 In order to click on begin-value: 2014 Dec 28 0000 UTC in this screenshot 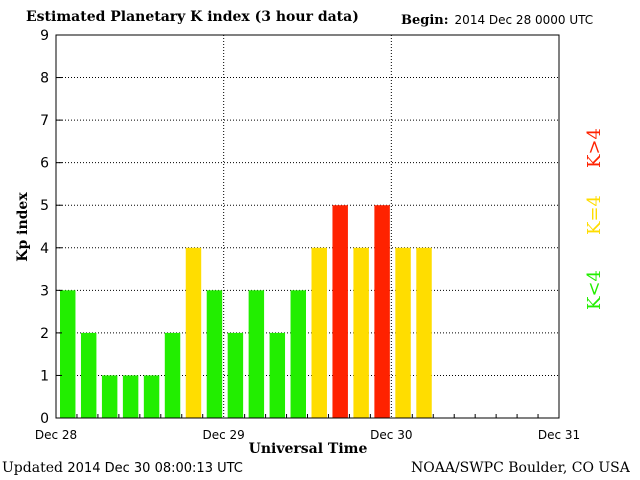, I will do `click(524, 20)`.